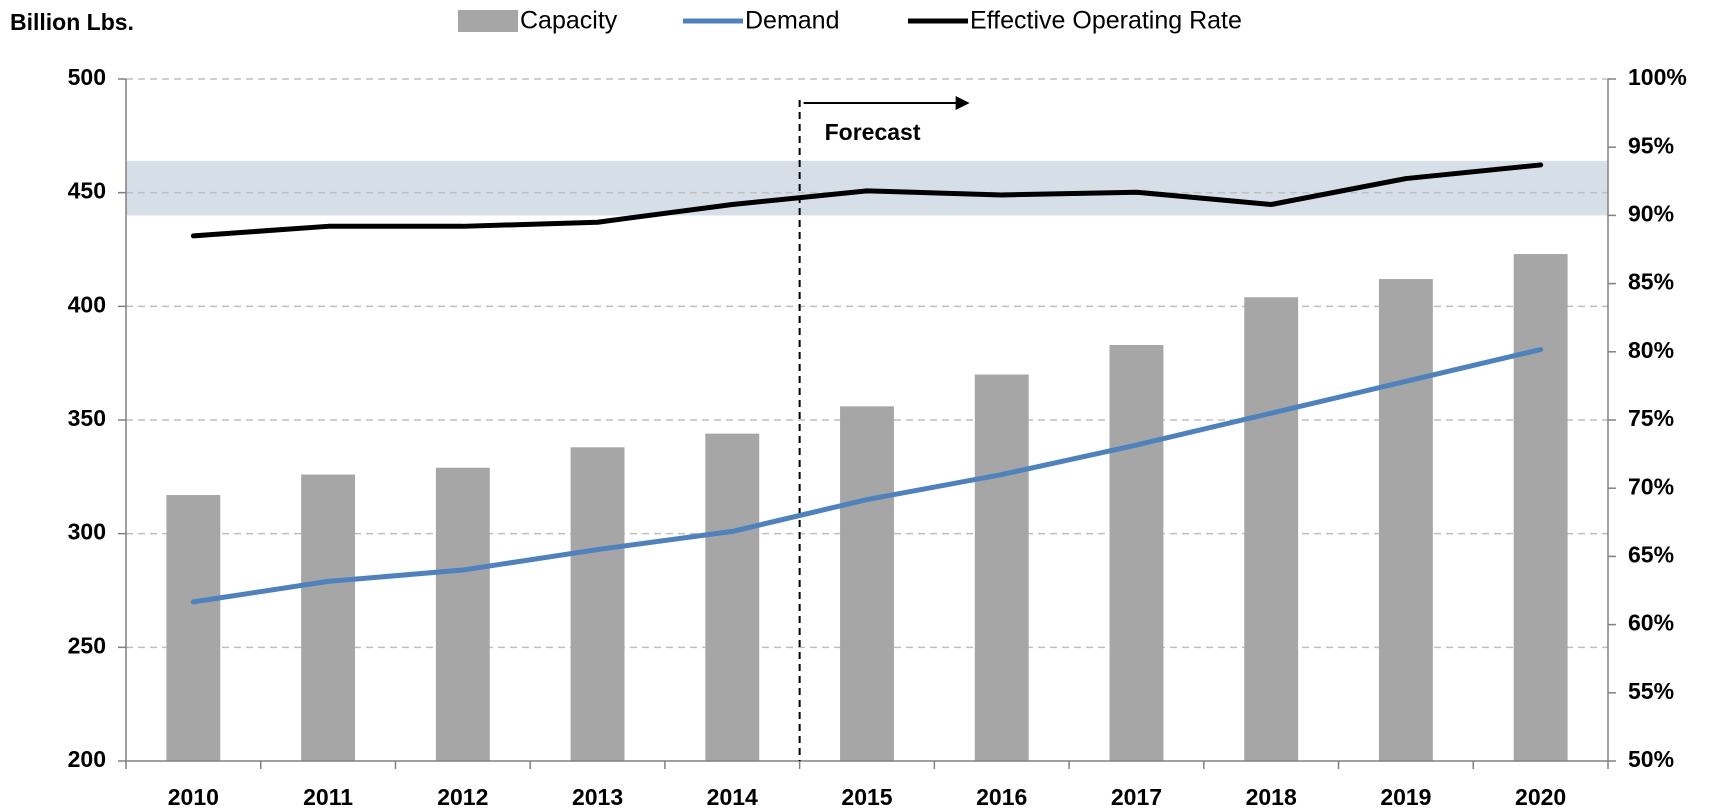 This screenshot has height=811, width=1713. Describe the element at coordinates (1657, 77) in the screenshot. I see `y2-tick-label: 100%` at that location.